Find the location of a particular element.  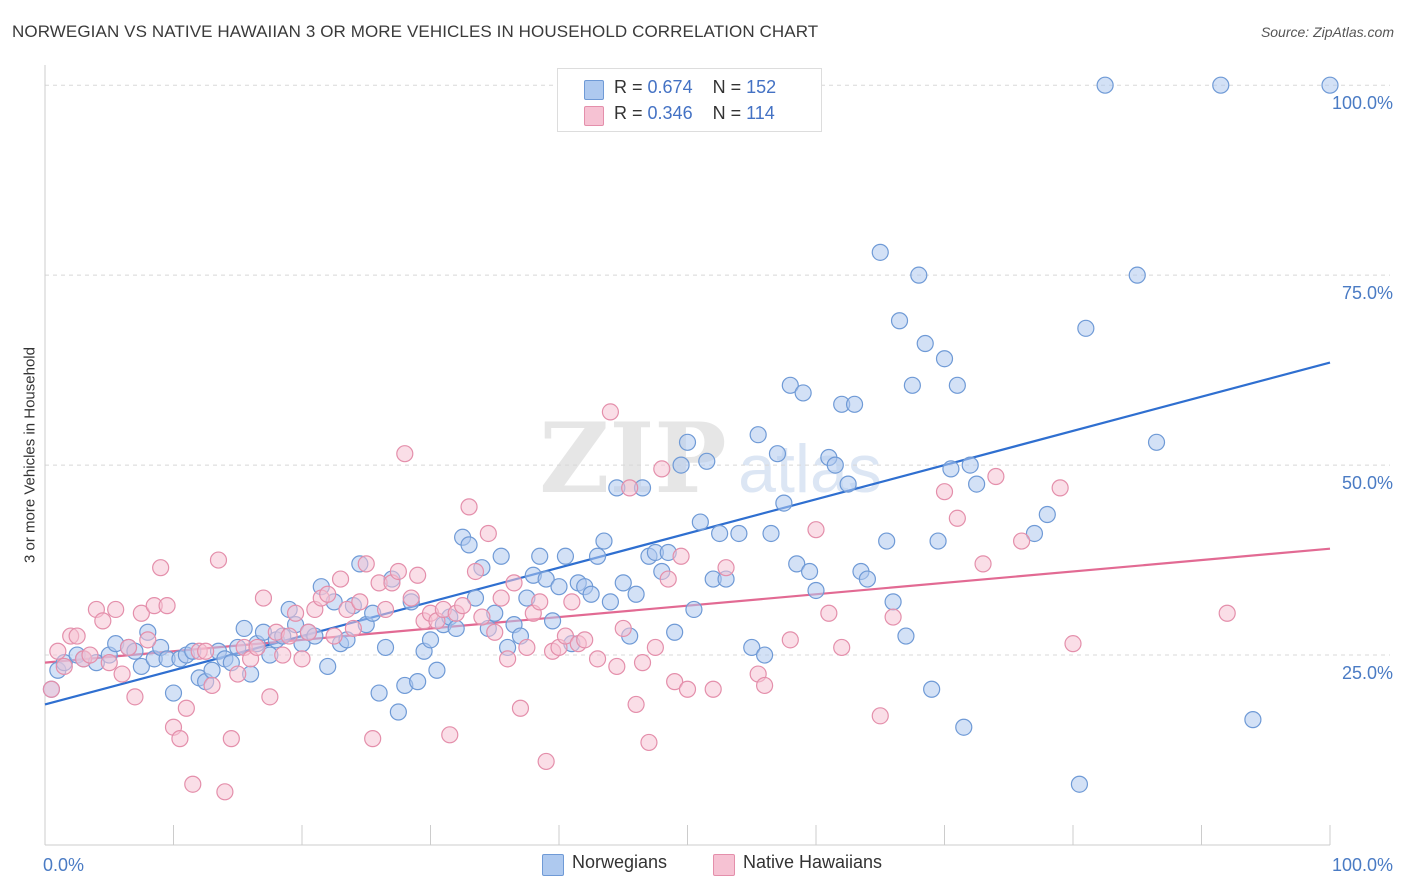

legend-swatch-blue is located at coordinates (594, 90).